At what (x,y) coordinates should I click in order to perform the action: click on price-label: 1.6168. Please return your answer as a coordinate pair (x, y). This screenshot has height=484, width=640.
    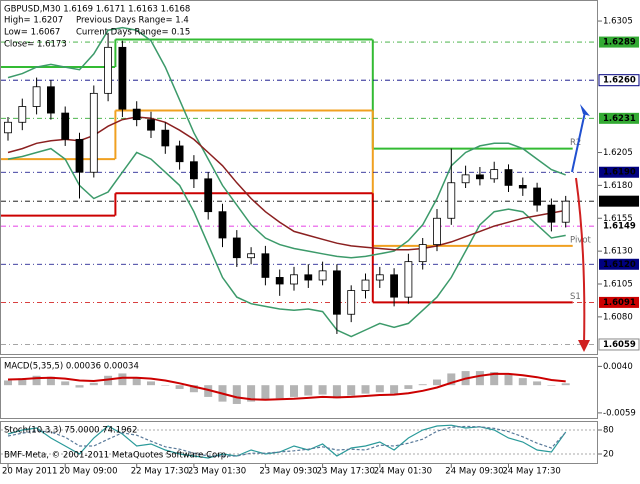
    Looking at the image, I should click on (619, 202).